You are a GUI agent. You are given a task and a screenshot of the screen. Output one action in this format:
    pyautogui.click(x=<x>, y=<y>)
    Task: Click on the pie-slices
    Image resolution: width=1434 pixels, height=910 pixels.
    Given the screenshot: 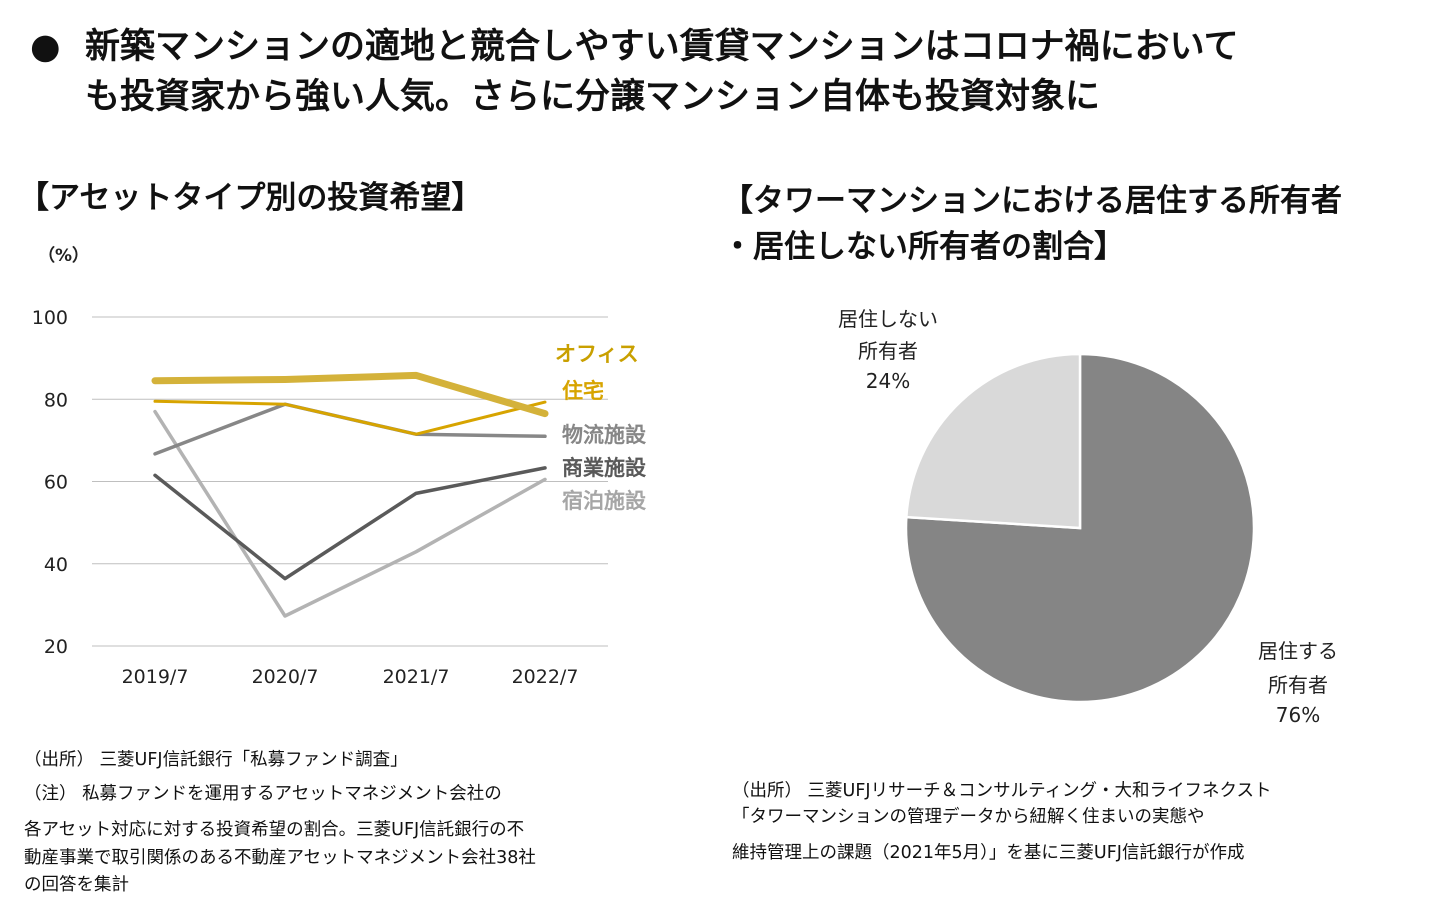 What is the action you would take?
    pyautogui.click(x=1080, y=528)
    